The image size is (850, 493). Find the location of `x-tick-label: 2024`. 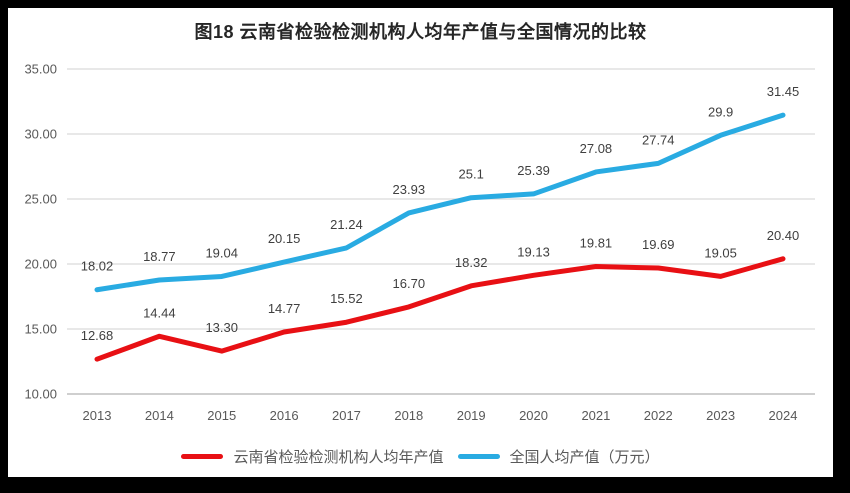

x-tick-label: 2024 is located at coordinates (783, 415).